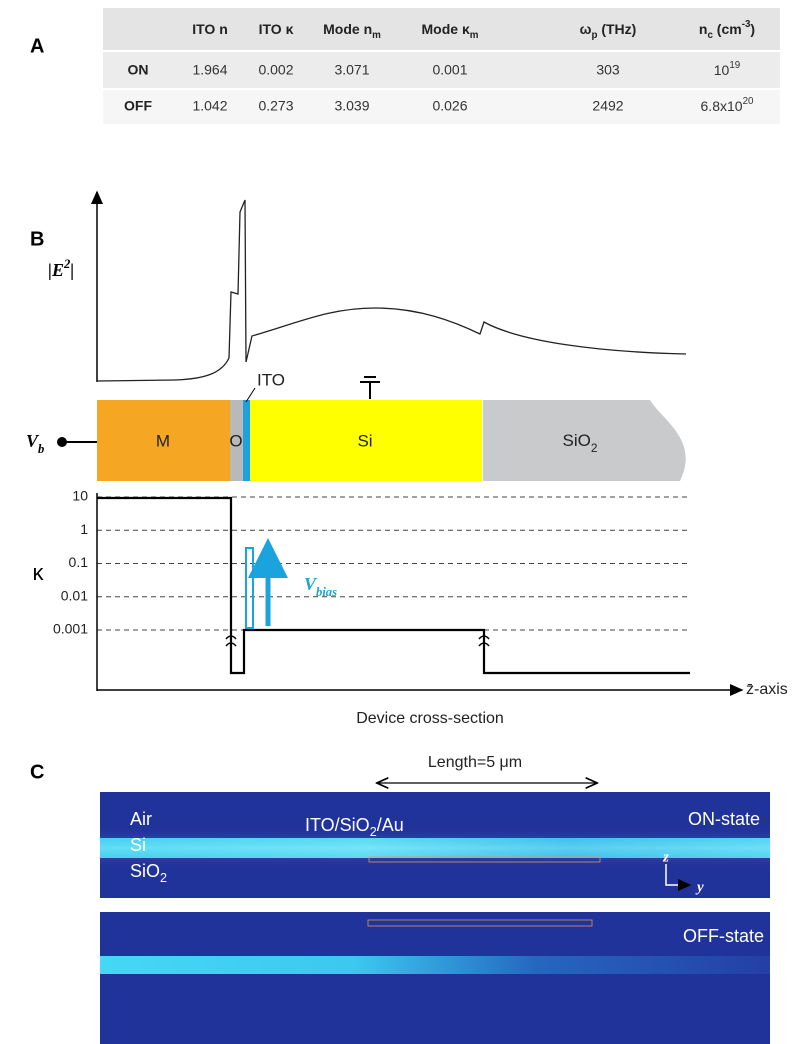 The image size is (798, 1044). What do you see at coordinates (390, 825) in the screenshot?
I see `text-segment: /Au` at bounding box center [390, 825].